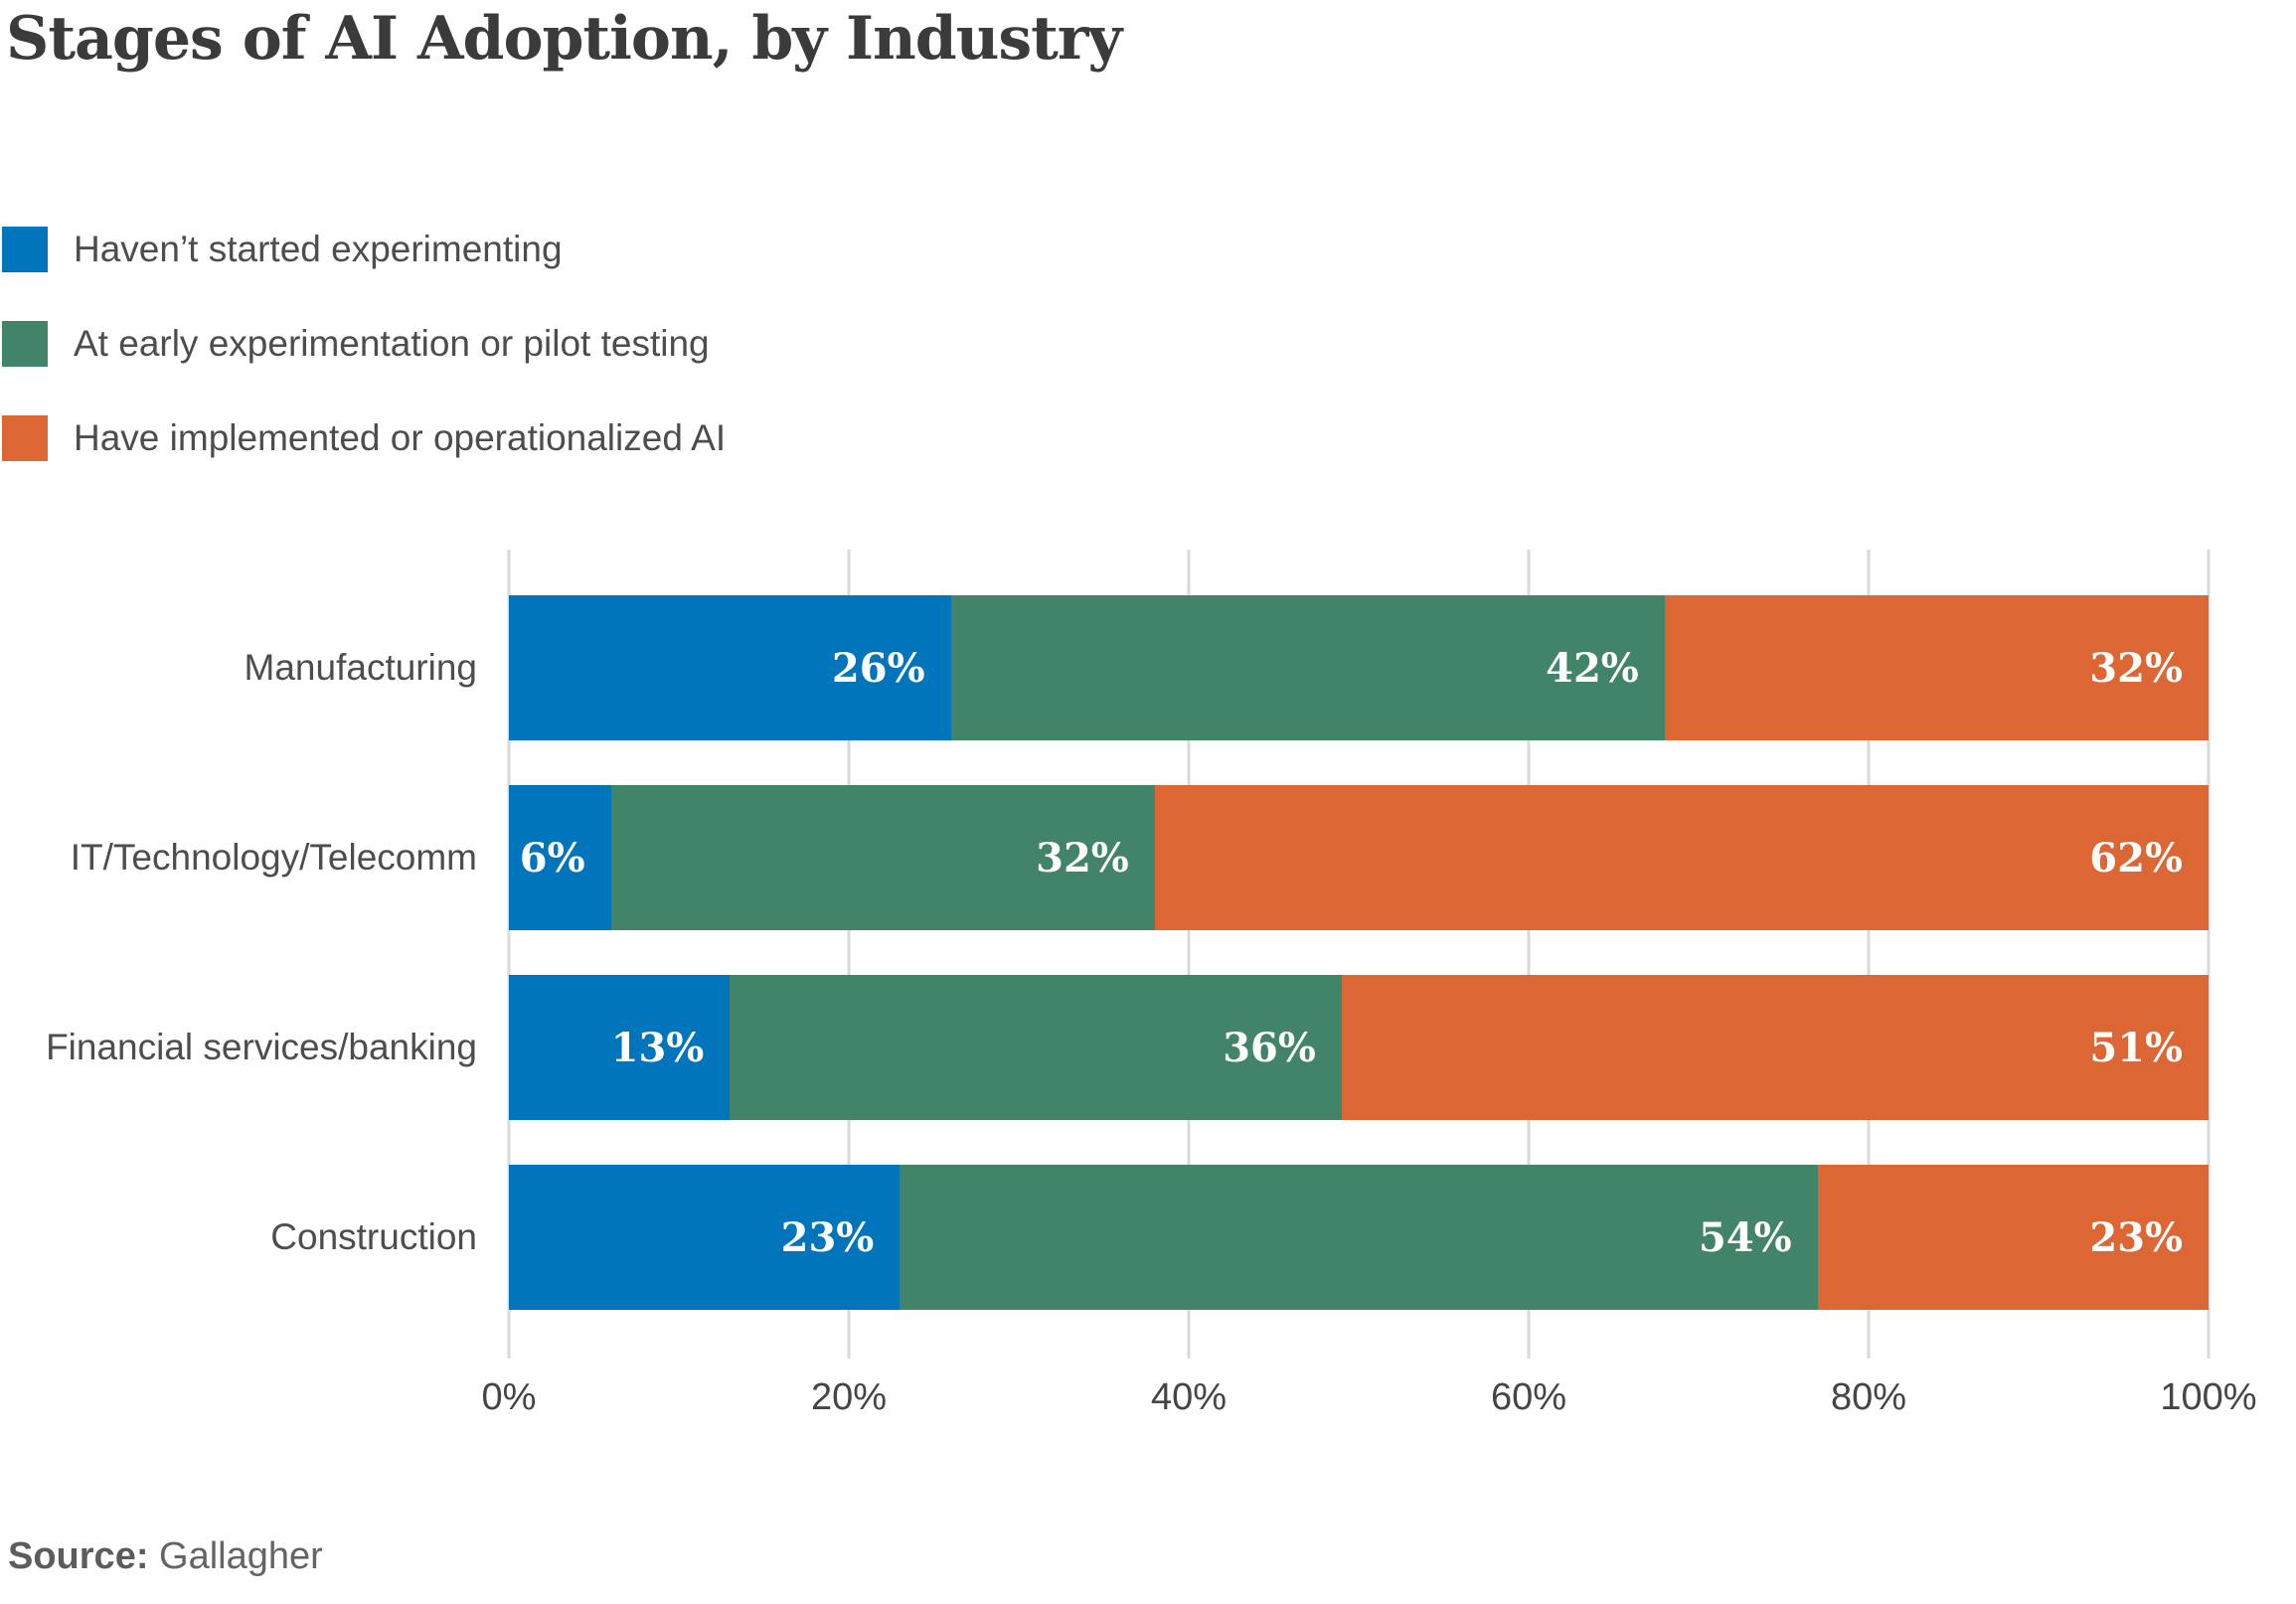 The width and height of the screenshot is (2296, 1604). Describe the element at coordinates (2208, 1397) in the screenshot. I see `axis-tick-label: 100%` at that location.